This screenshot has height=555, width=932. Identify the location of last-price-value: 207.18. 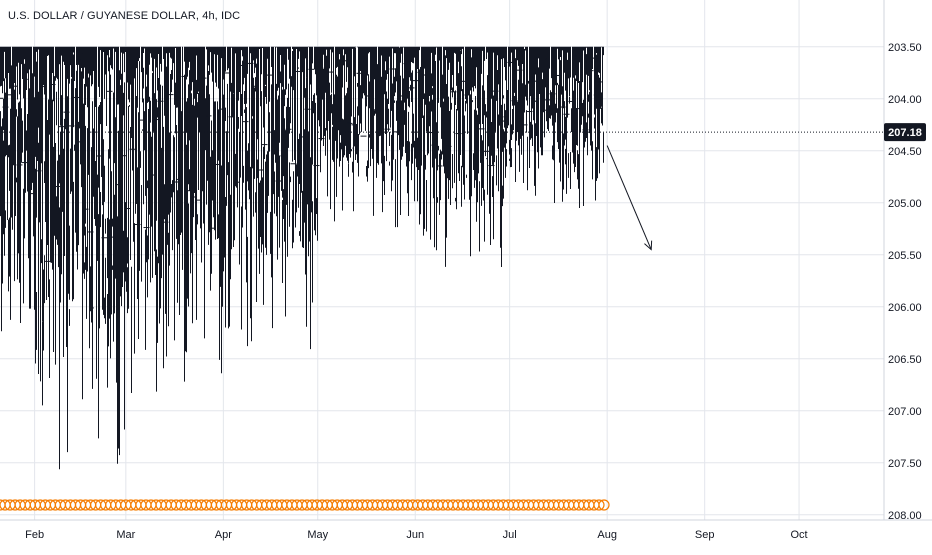
(905, 133).